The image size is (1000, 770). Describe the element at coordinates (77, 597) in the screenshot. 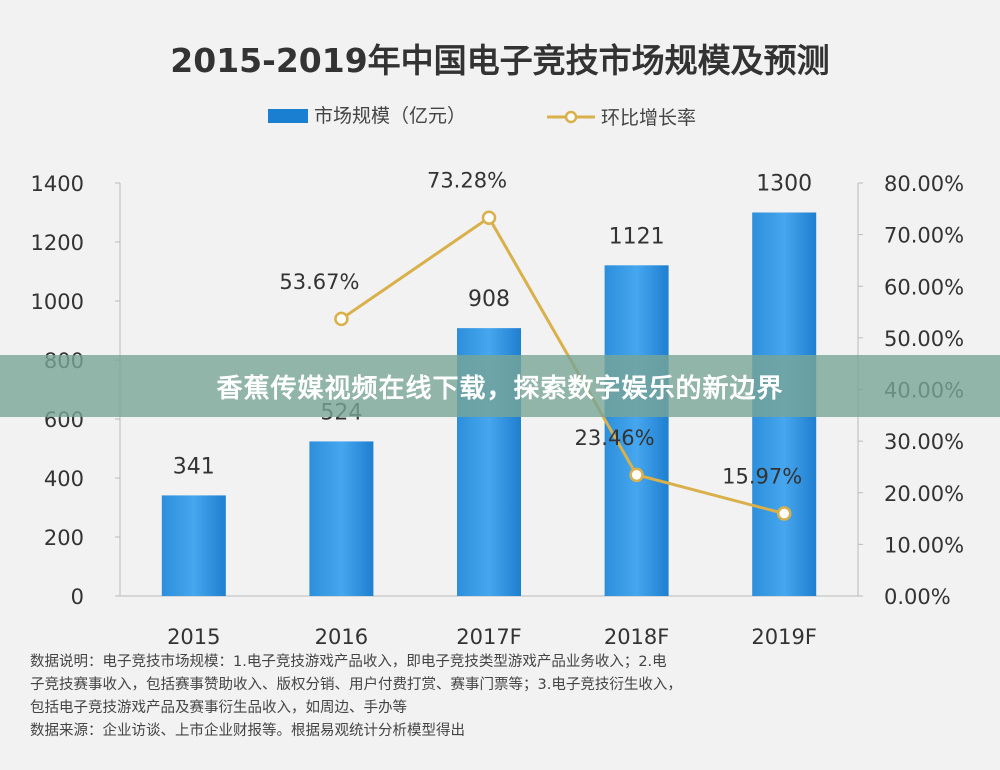

I see `left-tick-label: 0` at that location.